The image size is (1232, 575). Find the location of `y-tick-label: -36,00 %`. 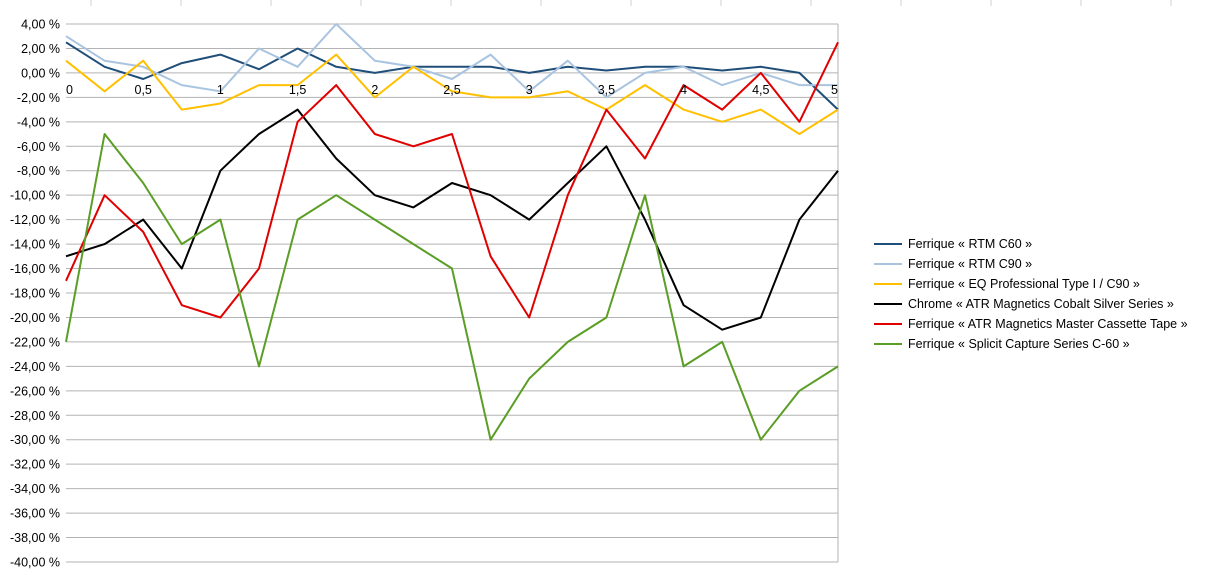

y-tick-label: -36,00 % is located at coordinates (35, 514).